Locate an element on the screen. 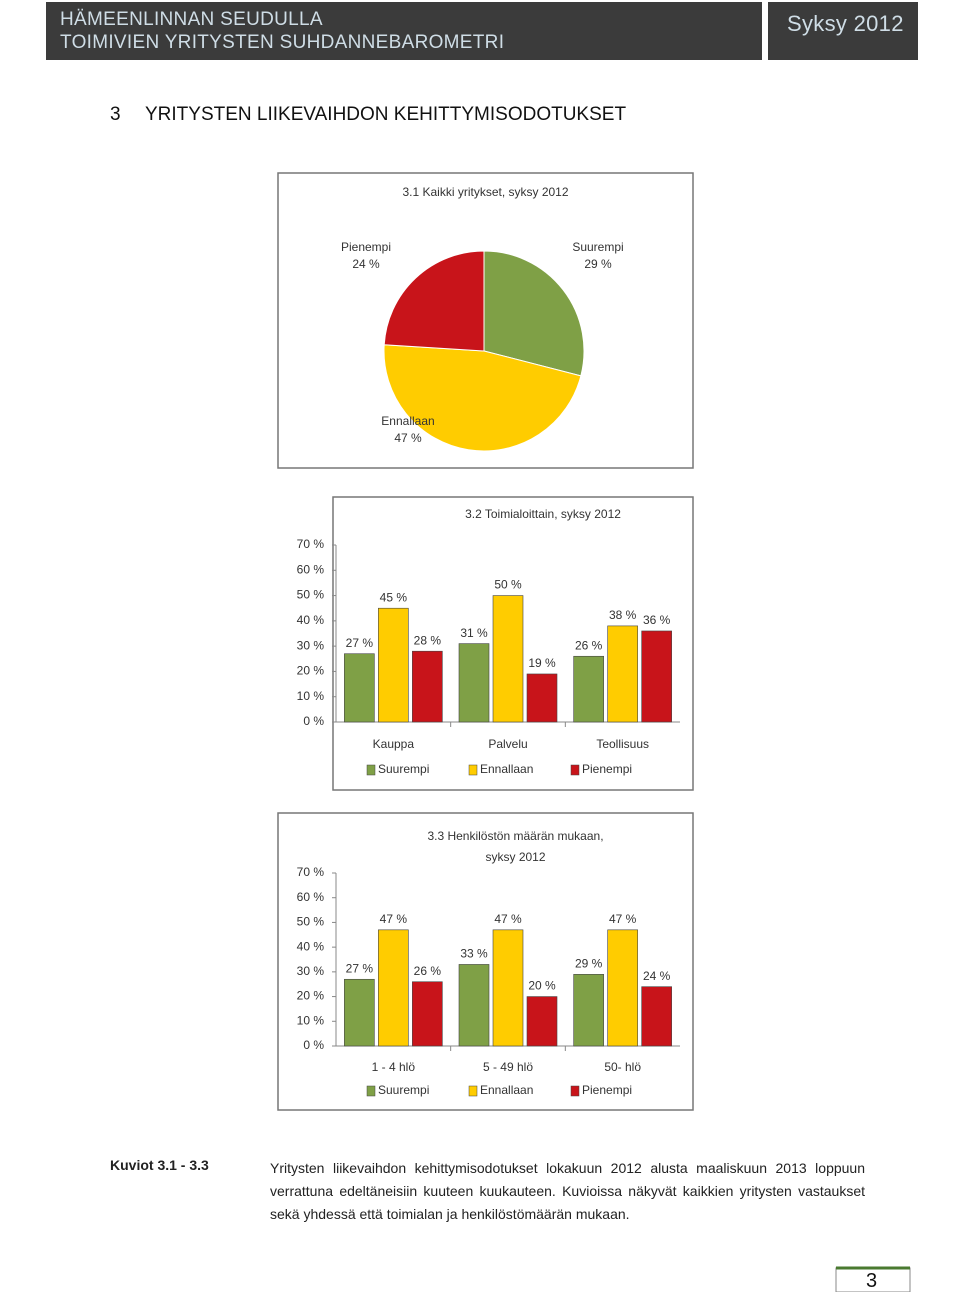 The image size is (960, 1292). header-title-2: TOIMIVIEN YRITYSTEN SUHDANNEBAROMETRI is located at coordinates (282, 42).